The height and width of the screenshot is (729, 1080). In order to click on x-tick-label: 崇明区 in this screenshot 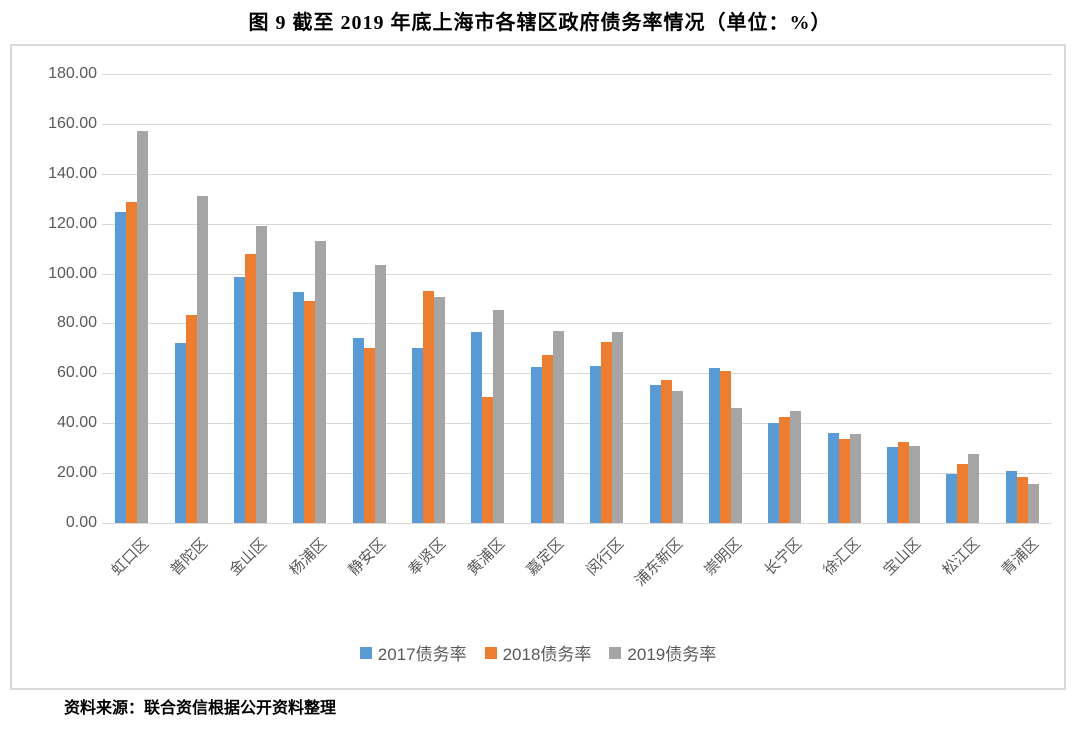, I will do `click(723, 557)`.